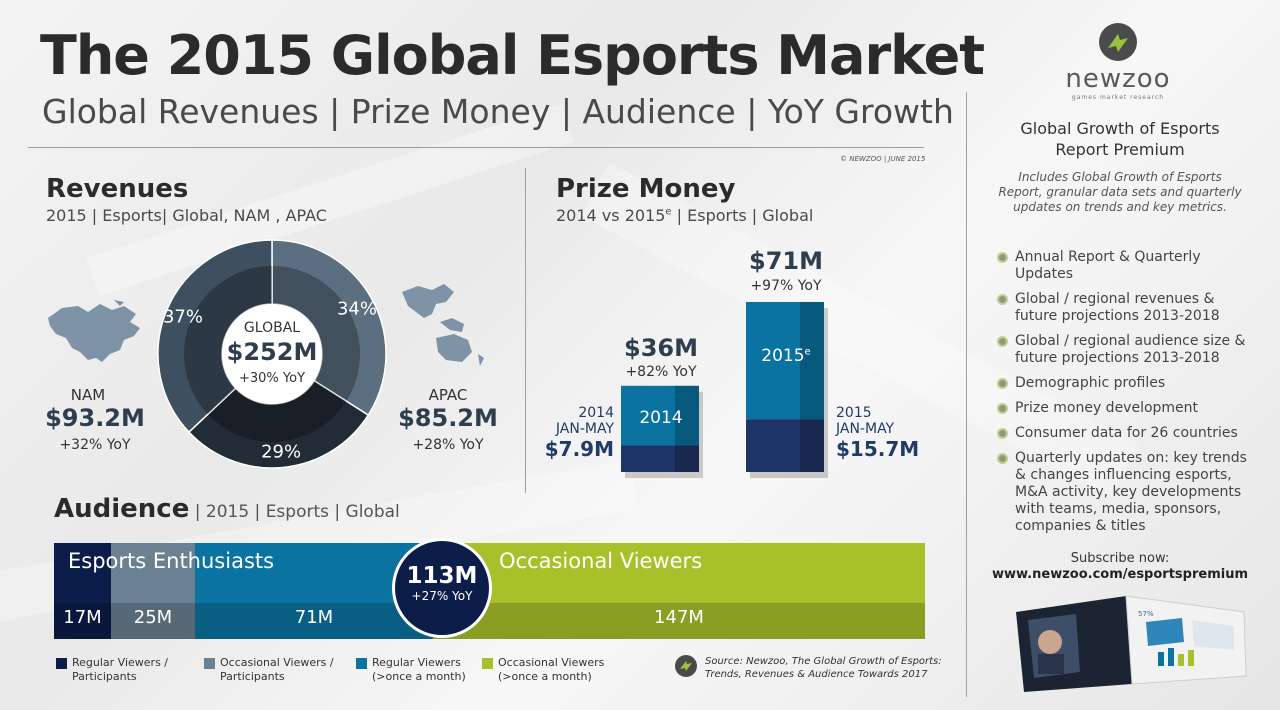 The height and width of the screenshot is (710, 1280). I want to click on prize-2014-period: 2014 JAN-MAY $7.9M, so click(579, 433).